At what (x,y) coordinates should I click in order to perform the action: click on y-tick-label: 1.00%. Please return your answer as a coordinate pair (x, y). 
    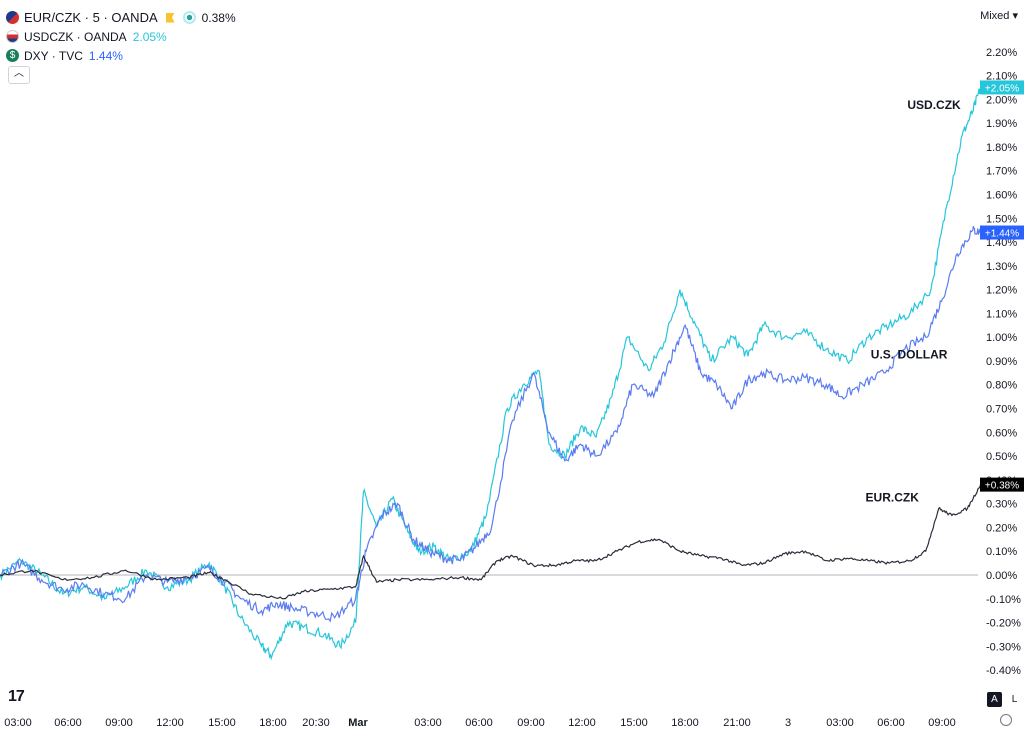
    Looking at the image, I should click on (1001, 338).